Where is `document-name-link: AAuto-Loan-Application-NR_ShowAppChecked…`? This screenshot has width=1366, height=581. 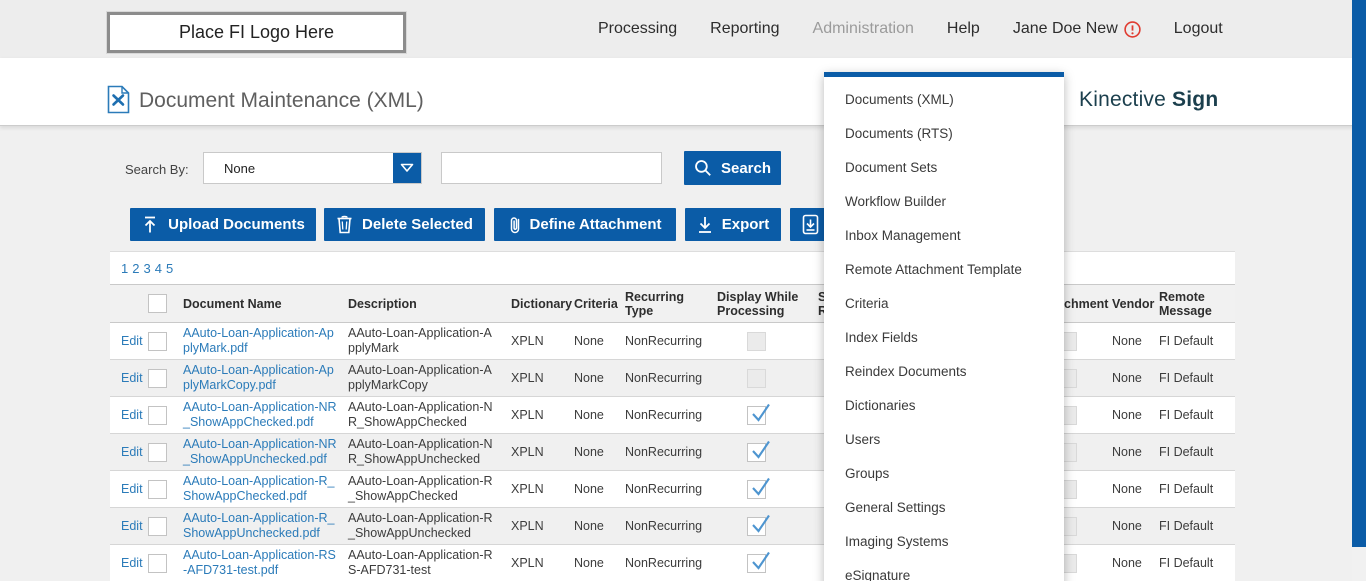
document-name-link: AAuto-Loan-Application-NR_ShowAppChecked… is located at coordinates (260, 414).